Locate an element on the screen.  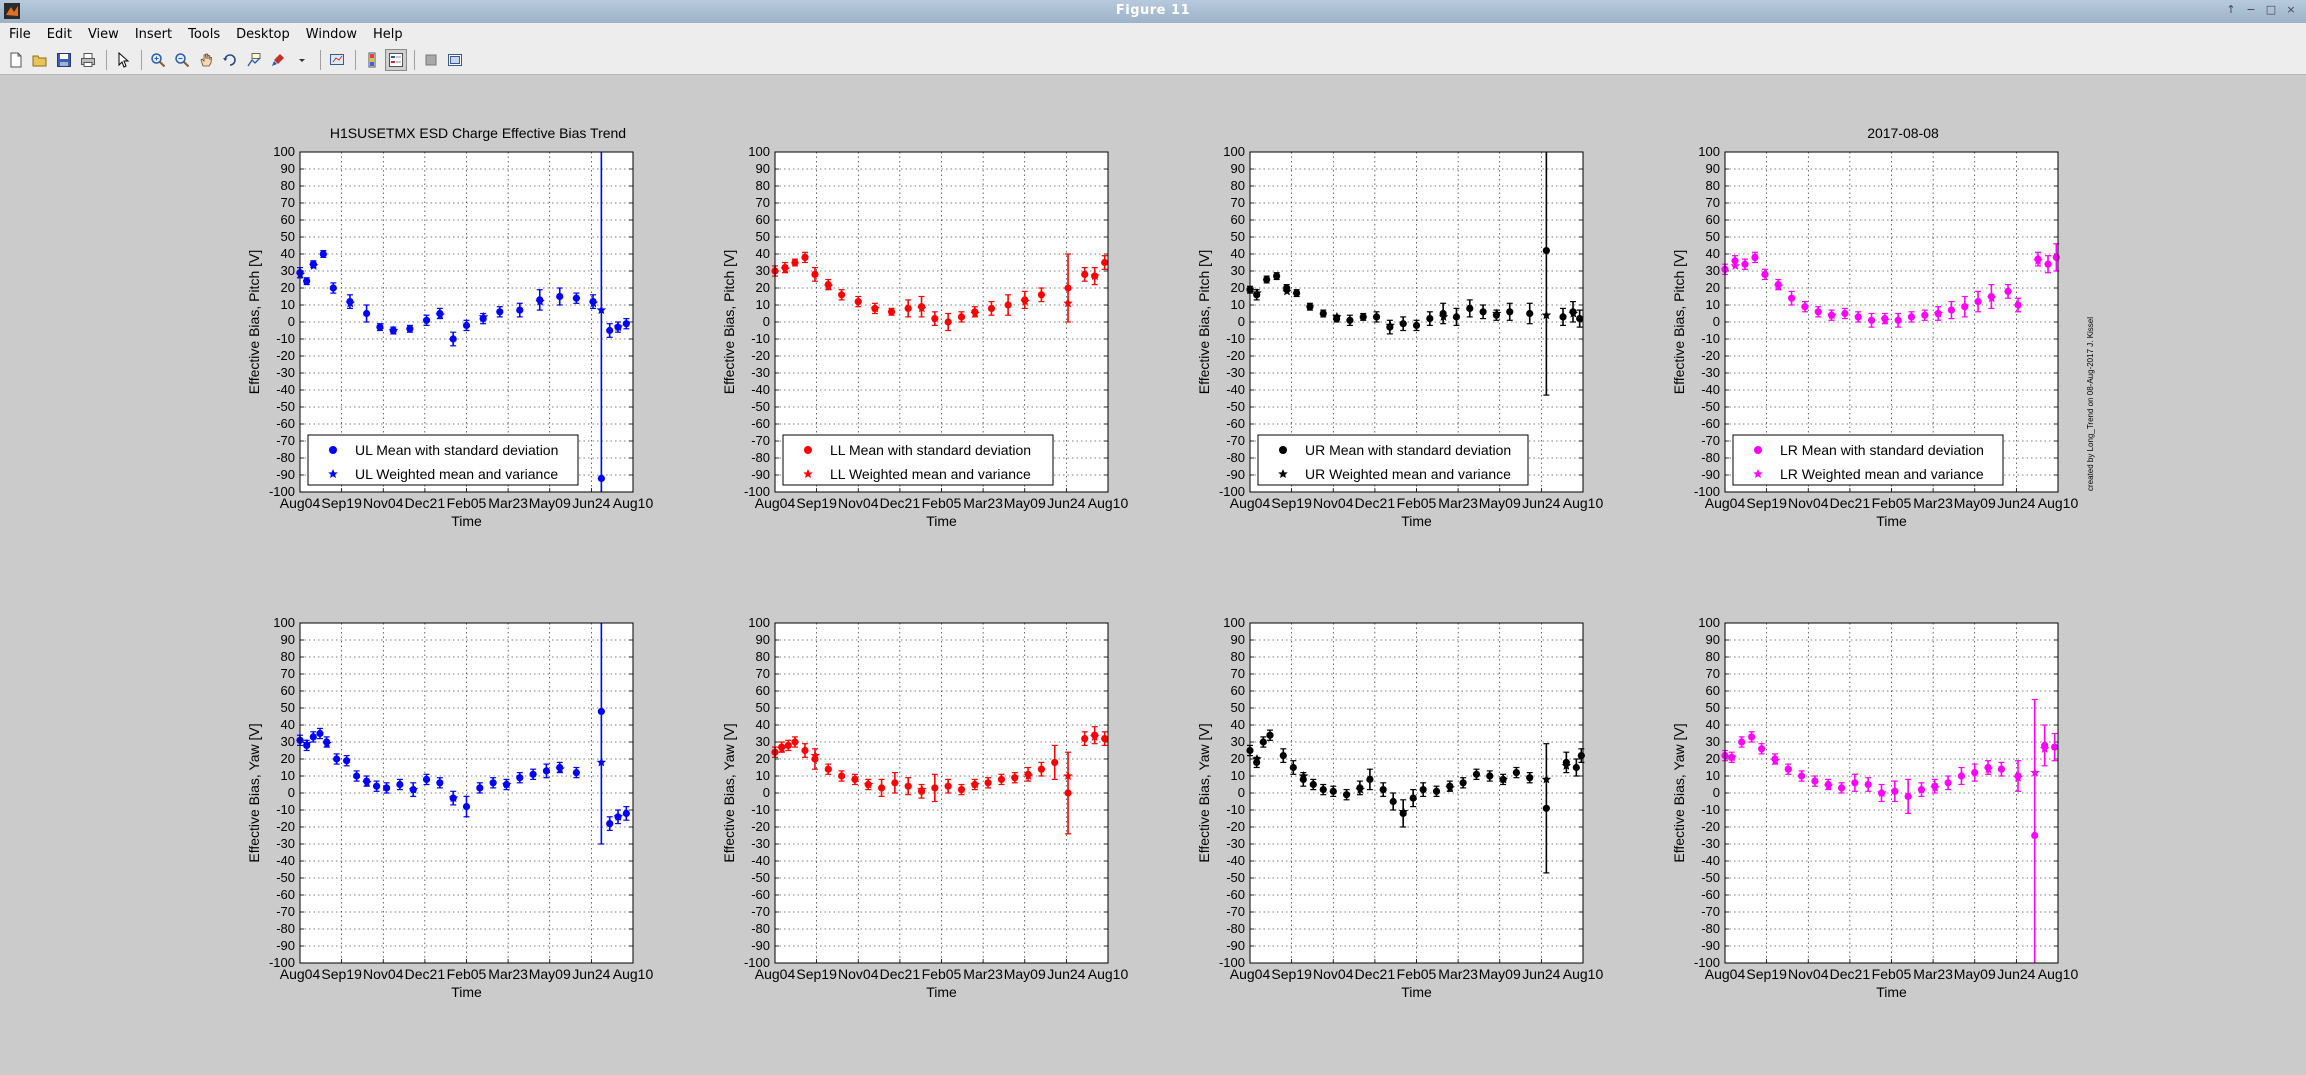
pan-button is located at coordinates (206, 60).